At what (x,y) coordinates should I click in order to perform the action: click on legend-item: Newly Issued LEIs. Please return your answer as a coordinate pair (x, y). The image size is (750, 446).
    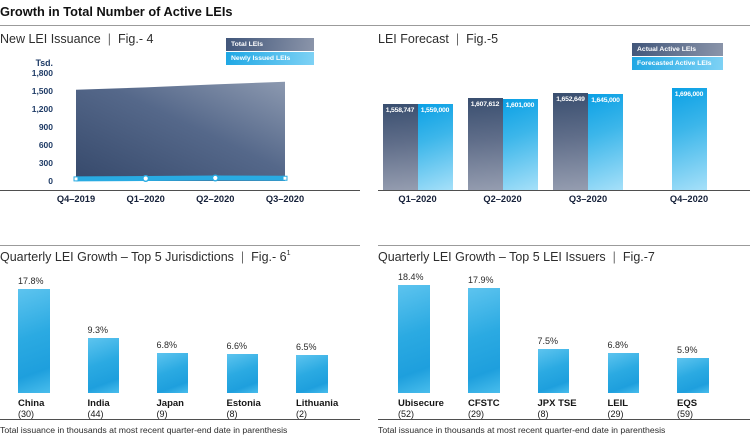
    Looking at the image, I should click on (270, 58).